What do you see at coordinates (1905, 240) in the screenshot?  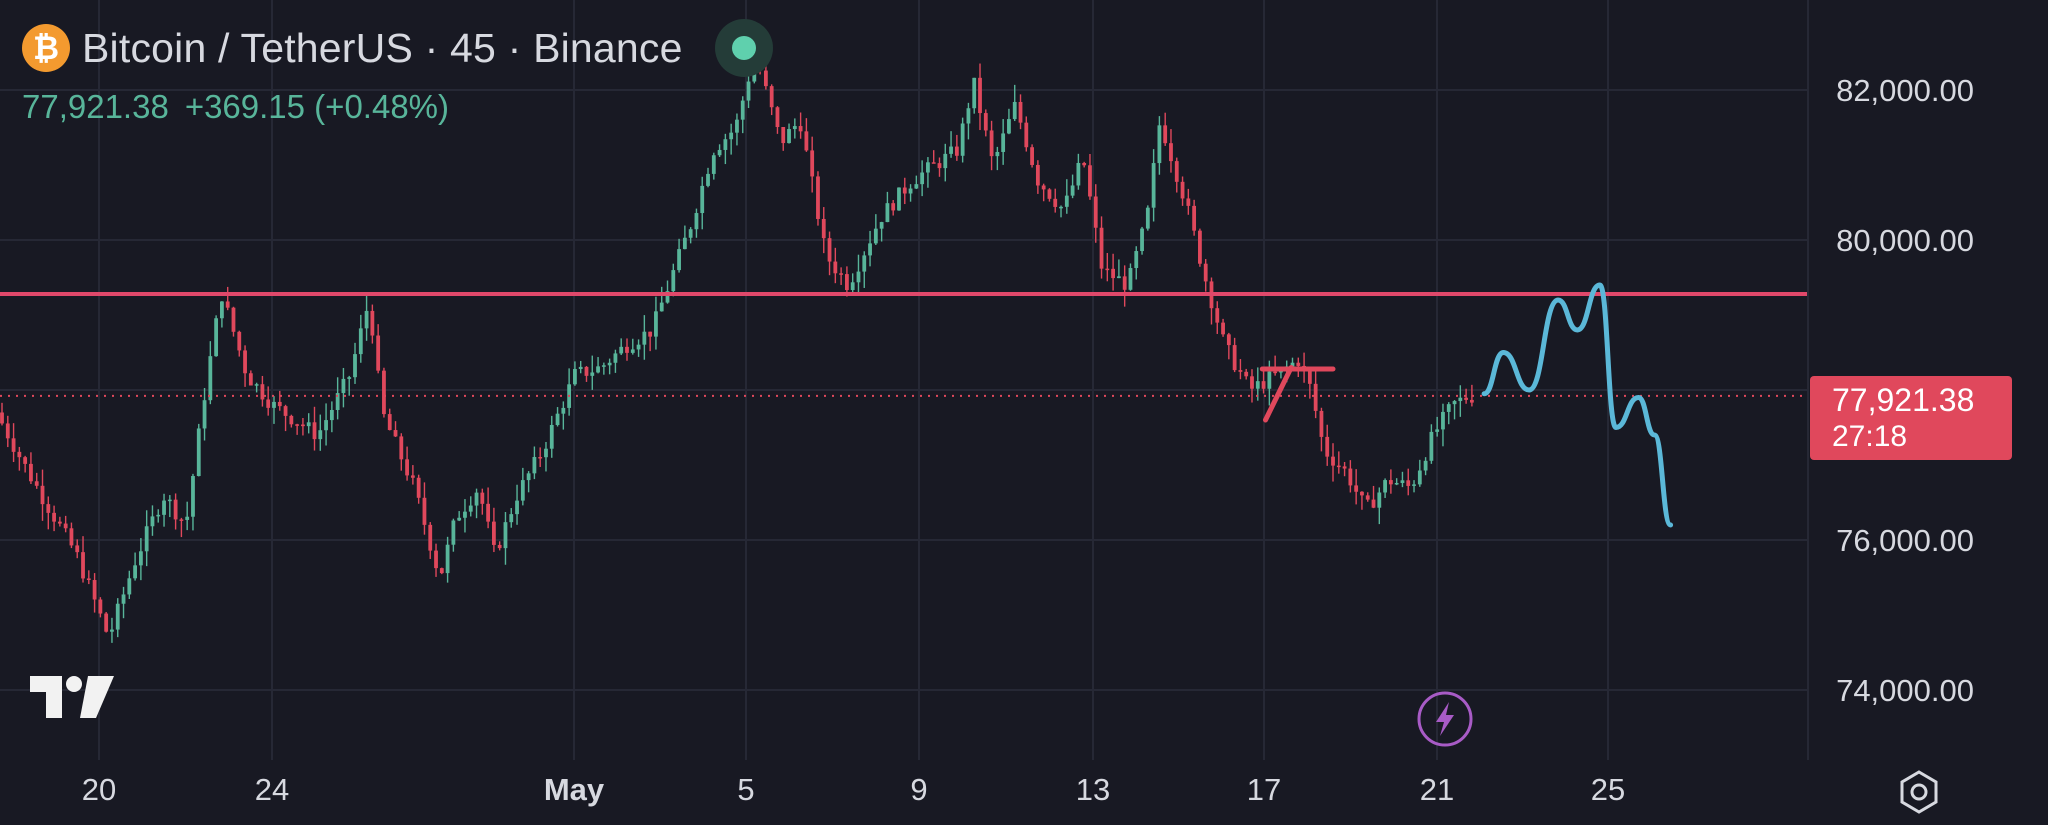 I see `price-scale-label: 80,000.00` at bounding box center [1905, 240].